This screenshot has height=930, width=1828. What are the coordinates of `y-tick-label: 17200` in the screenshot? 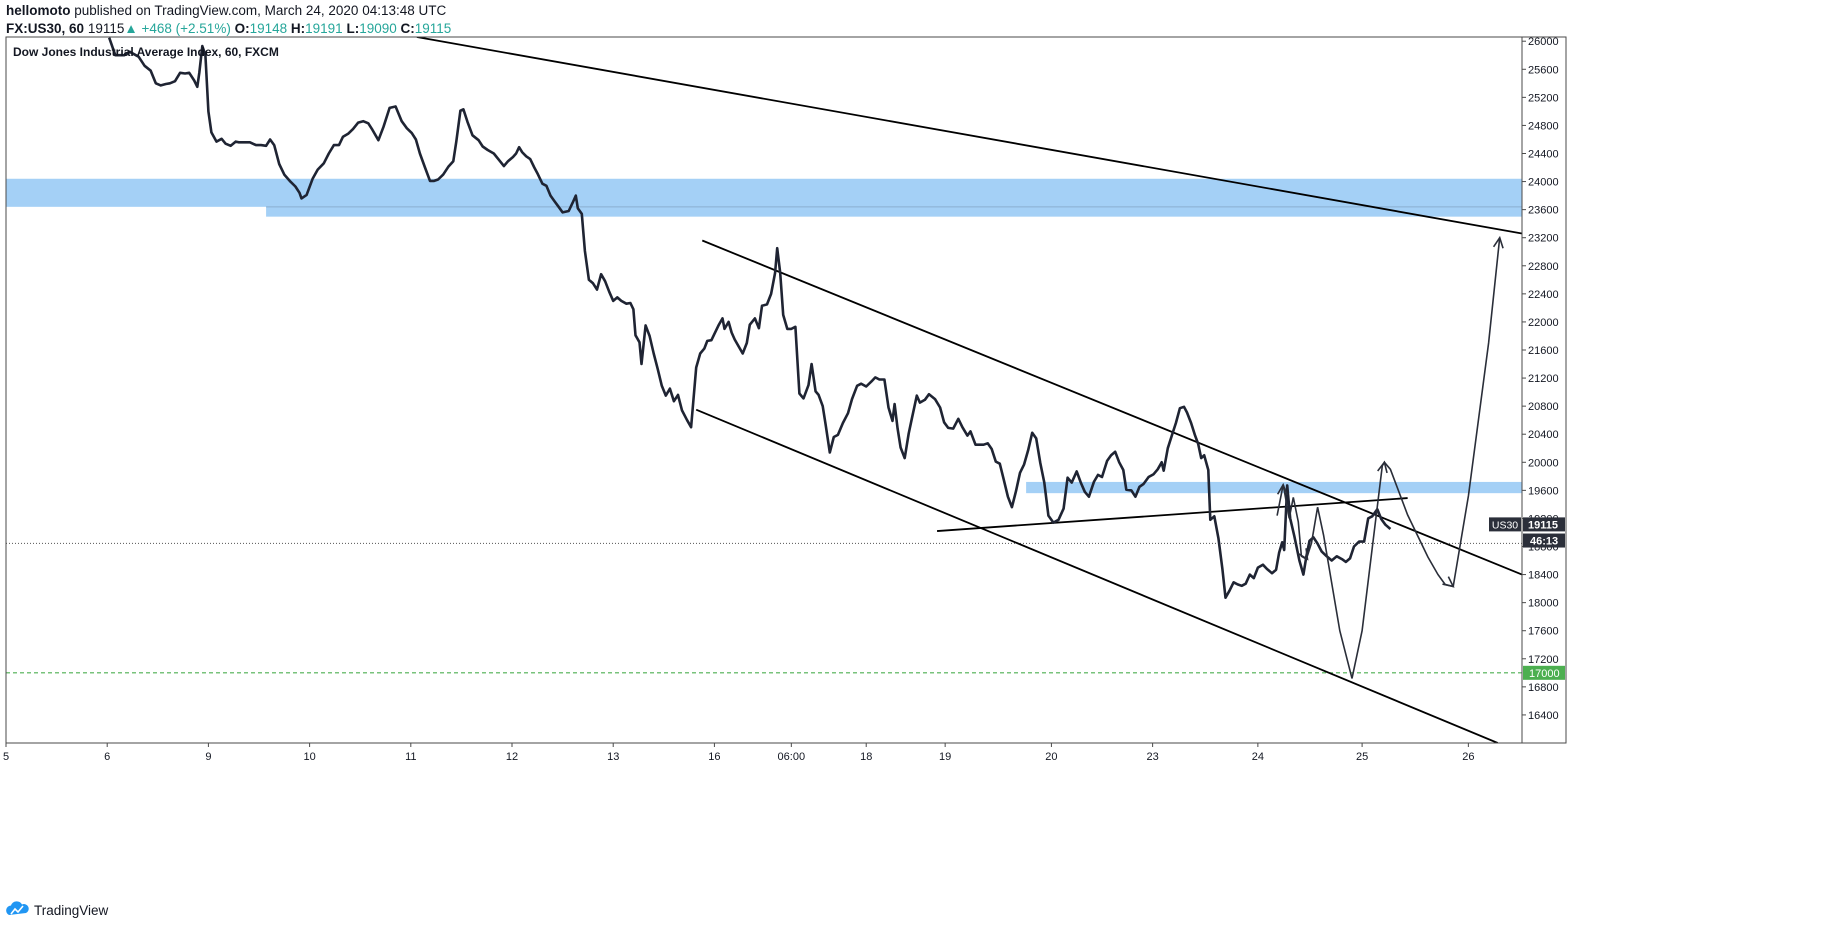 It's located at (1543, 660).